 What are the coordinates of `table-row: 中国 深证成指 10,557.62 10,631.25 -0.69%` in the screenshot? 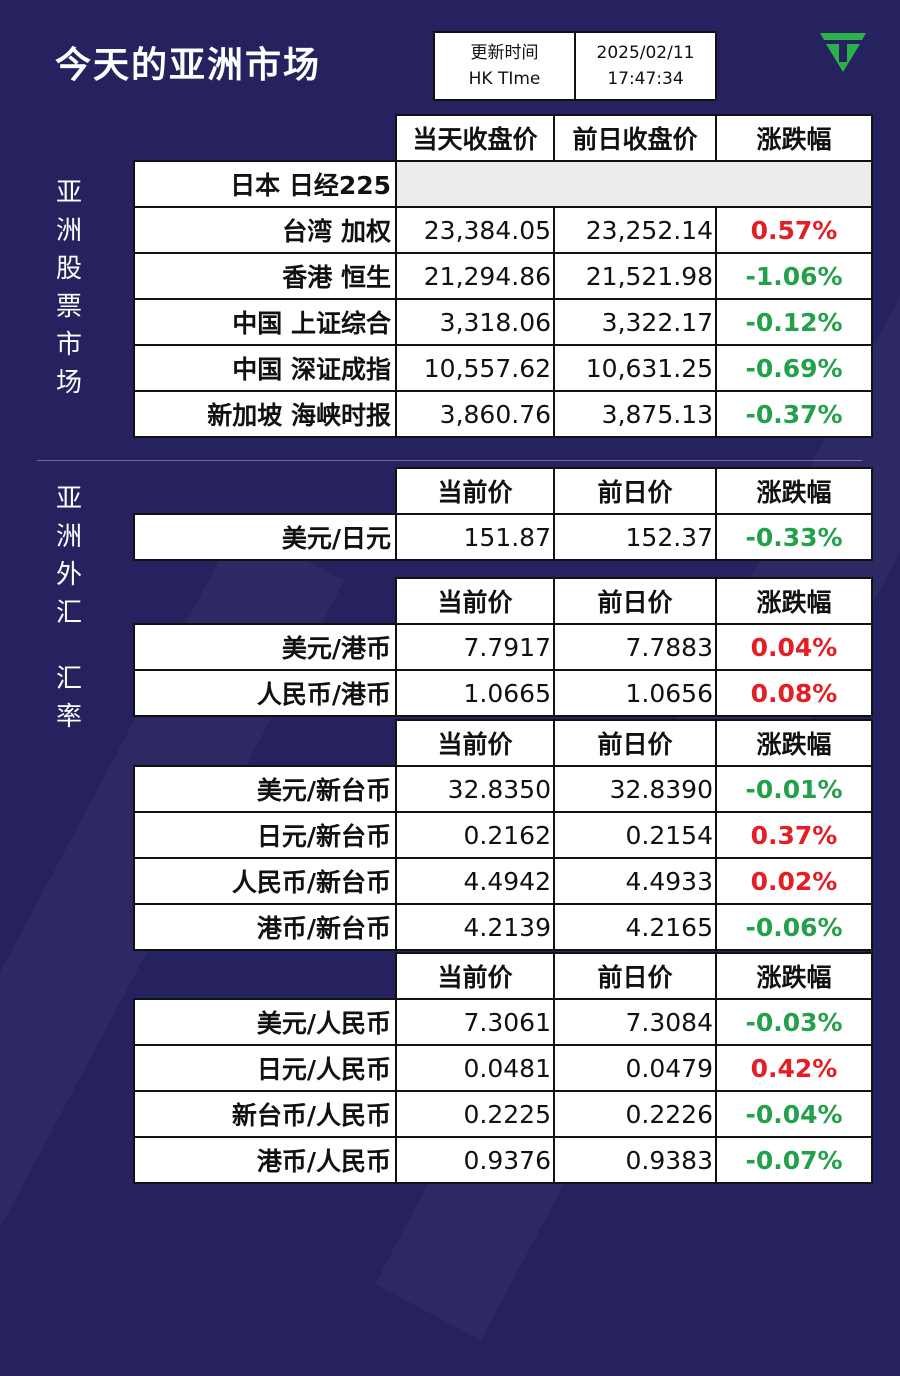 It's located at (503, 368).